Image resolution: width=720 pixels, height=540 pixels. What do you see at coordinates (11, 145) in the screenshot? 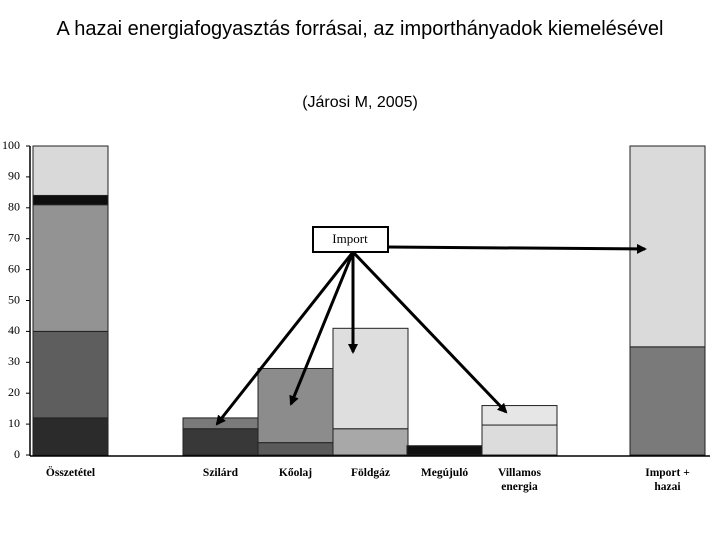
I see `y-tick-label: 100` at bounding box center [11, 145].